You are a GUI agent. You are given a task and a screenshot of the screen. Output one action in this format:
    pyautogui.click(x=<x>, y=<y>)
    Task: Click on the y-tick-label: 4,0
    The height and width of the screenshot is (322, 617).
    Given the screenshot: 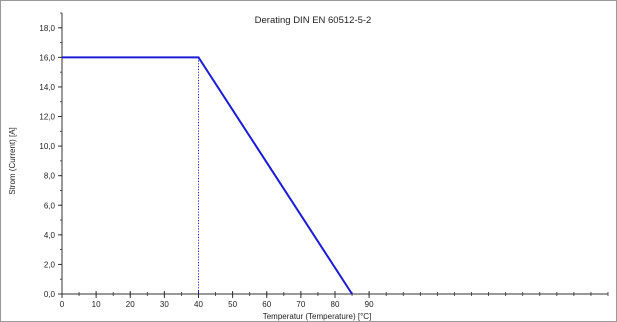 What is the action you would take?
    pyautogui.click(x=50, y=235)
    